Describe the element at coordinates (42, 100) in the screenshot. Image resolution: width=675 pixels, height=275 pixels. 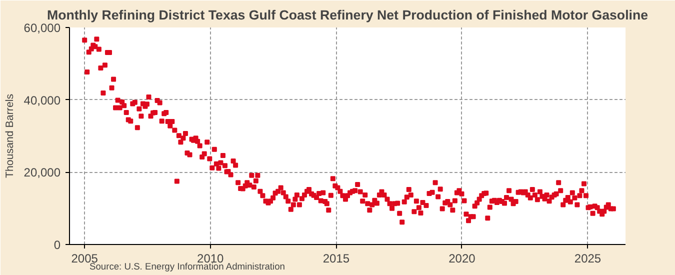
I see `y-tick-label: 40,000` at that location.